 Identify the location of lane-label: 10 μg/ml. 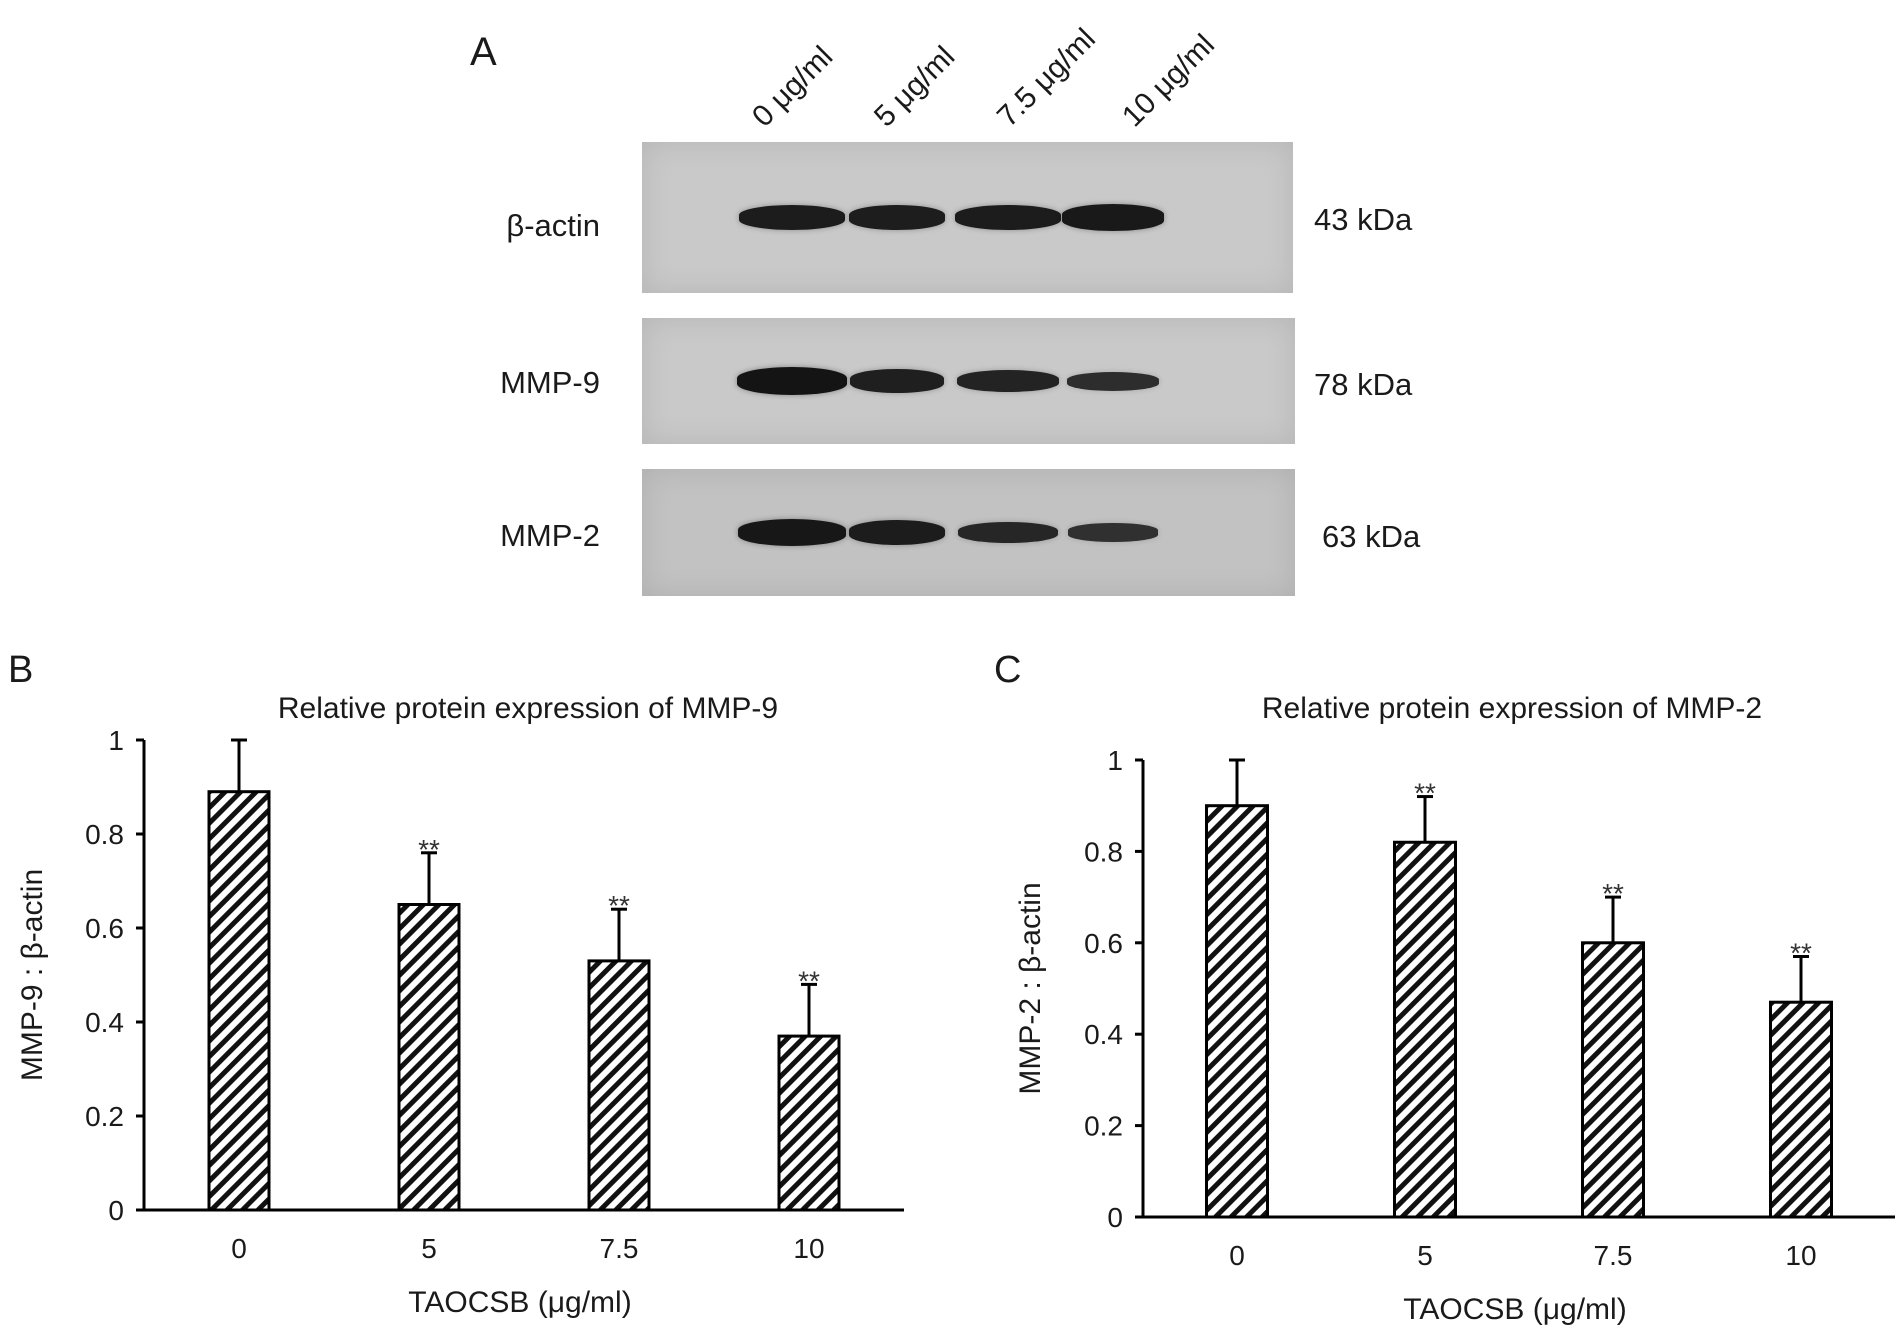
(1168, 81).